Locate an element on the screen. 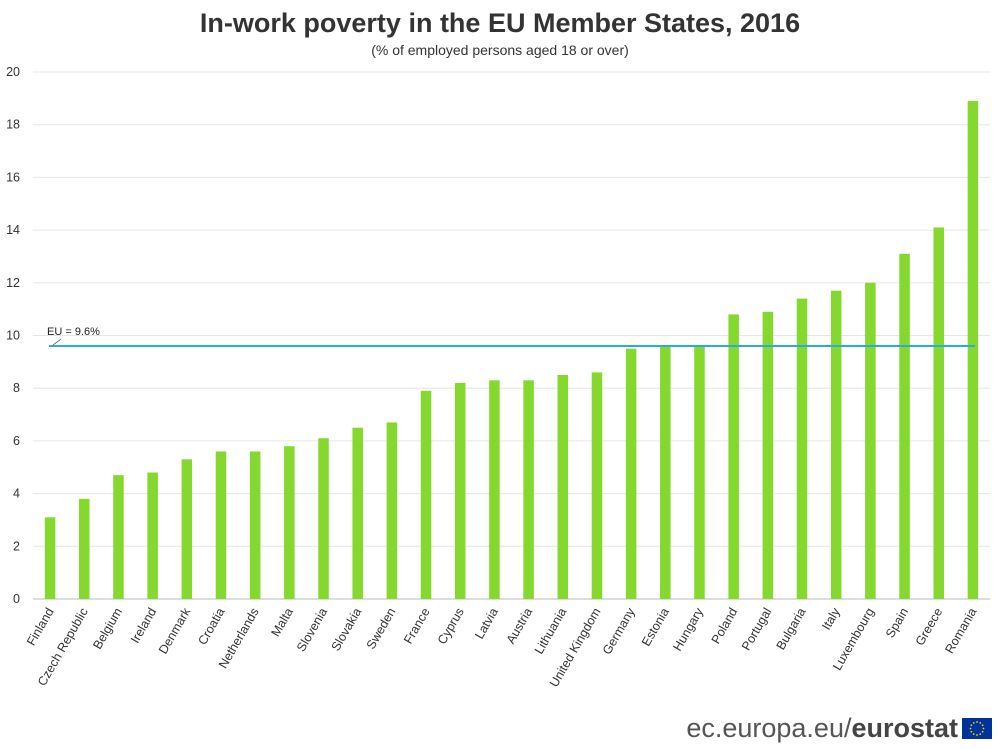 The width and height of the screenshot is (1000, 750). y-tick-label: 14 is located at coordinates (13, 230).